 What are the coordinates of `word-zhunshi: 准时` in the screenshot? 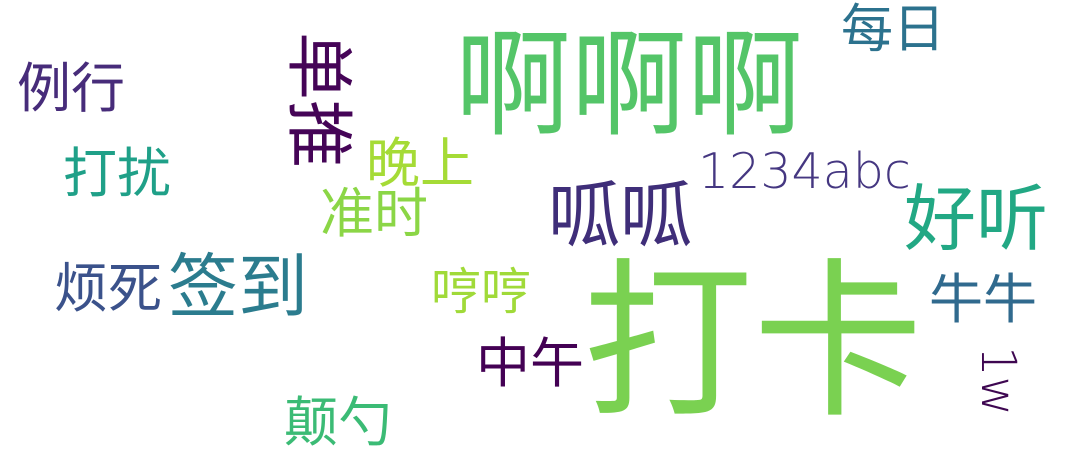 It's located at (374, 213).